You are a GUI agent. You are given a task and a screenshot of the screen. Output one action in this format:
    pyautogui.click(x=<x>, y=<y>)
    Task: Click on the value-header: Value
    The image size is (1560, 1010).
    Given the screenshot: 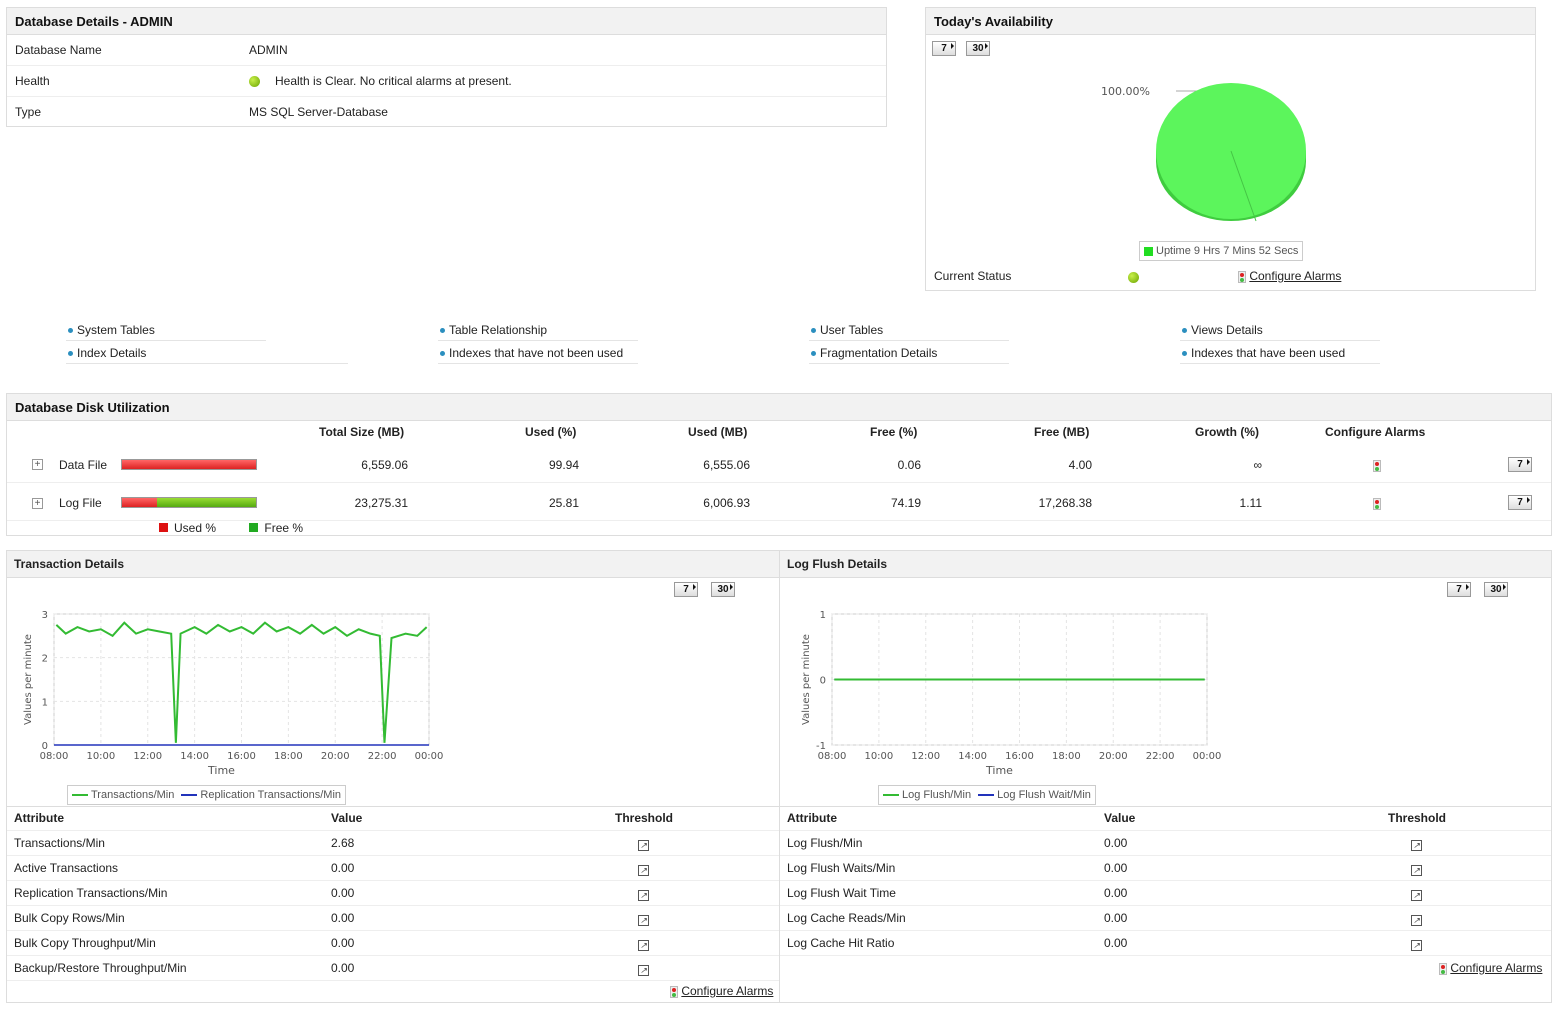 What is the action you would take?
    pyautogui.click(x=347, y=818)
    